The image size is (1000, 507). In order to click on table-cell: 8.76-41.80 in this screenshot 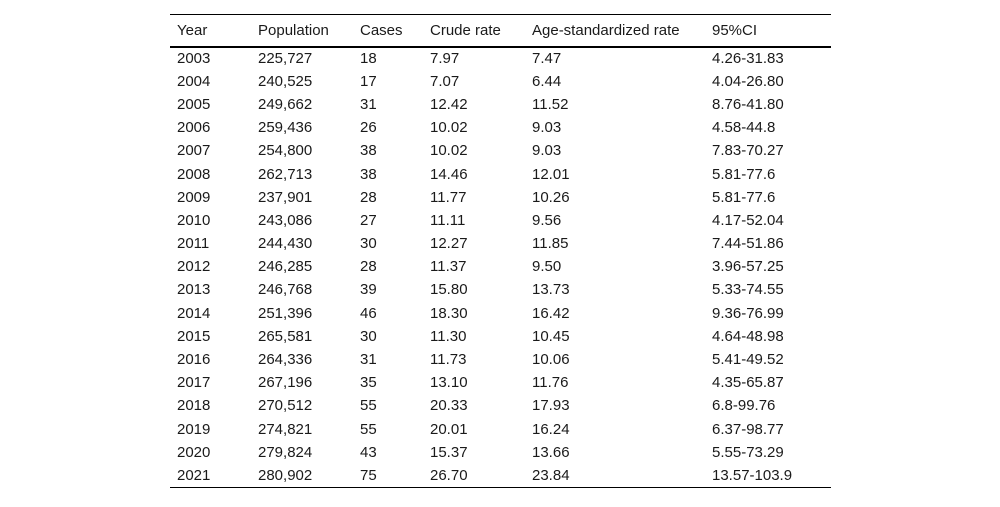, I will do `click(748, 104)`.